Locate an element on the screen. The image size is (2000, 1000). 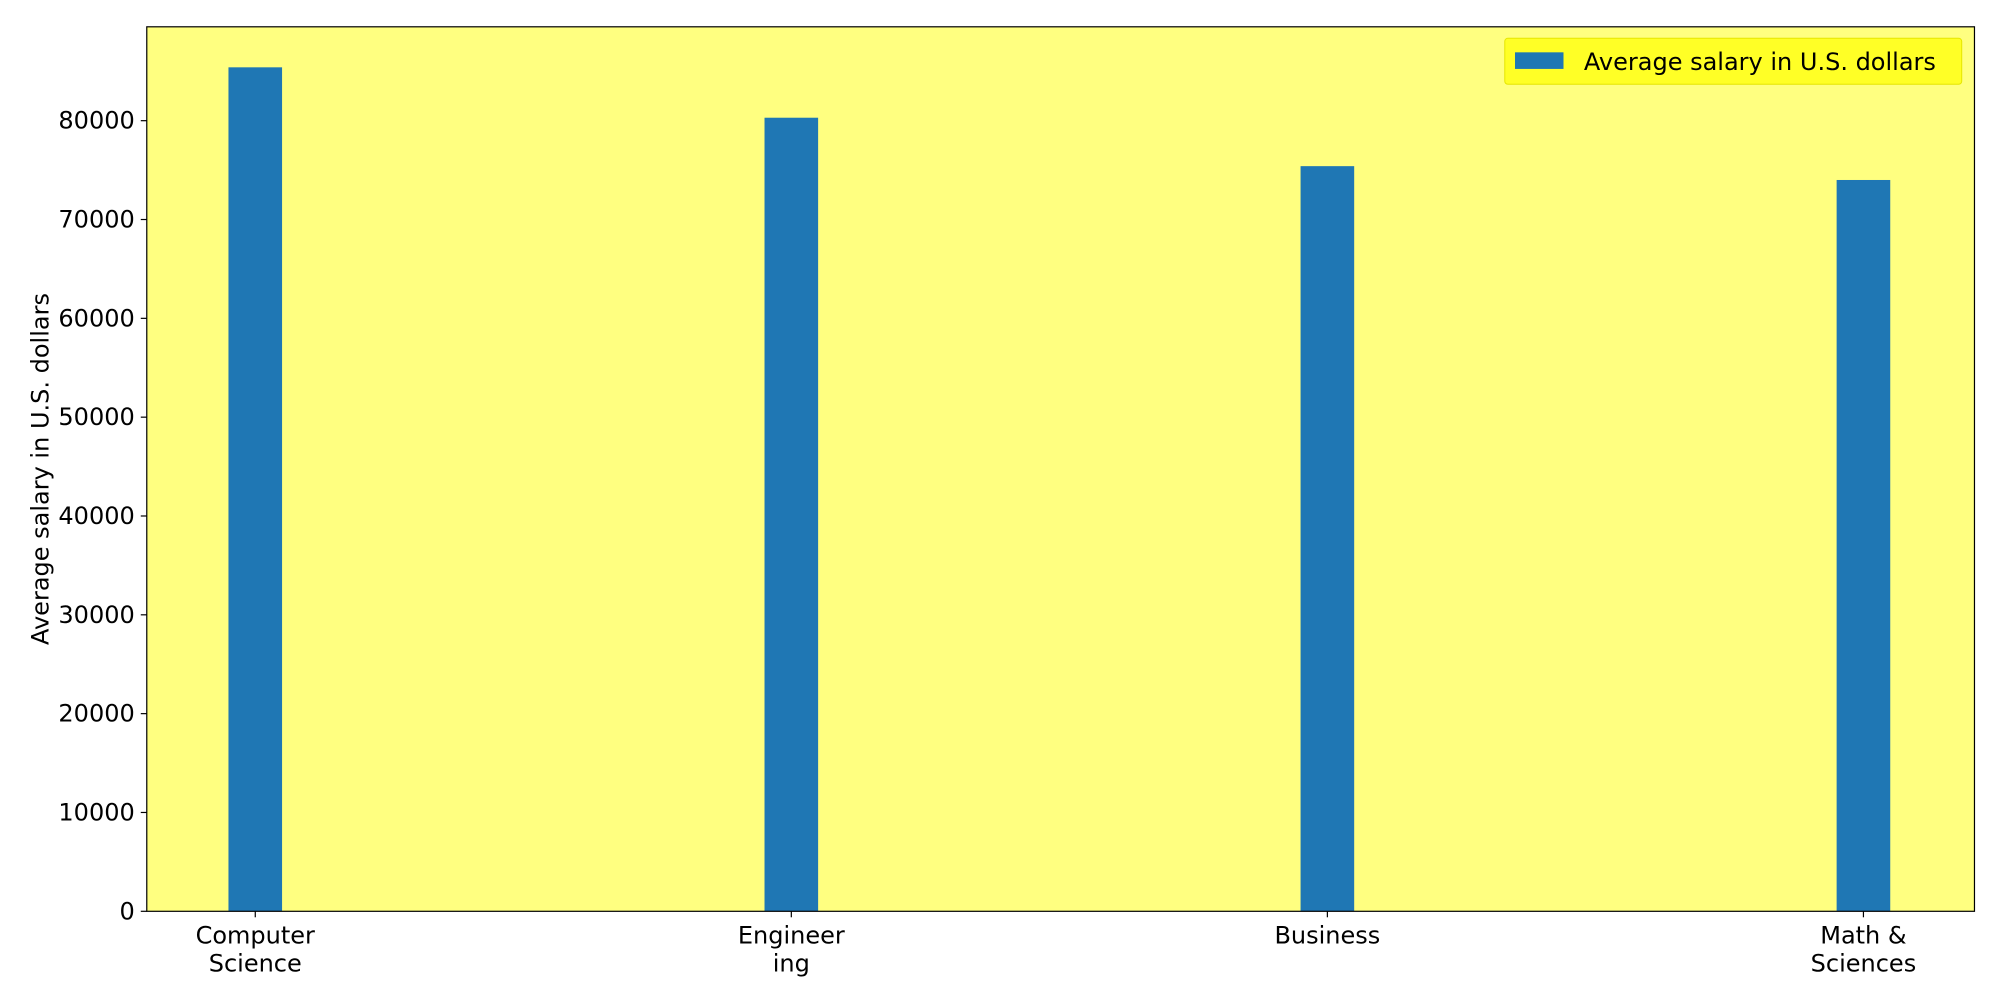
y-tick-label: 50000 is located at coordinates (96, 417).